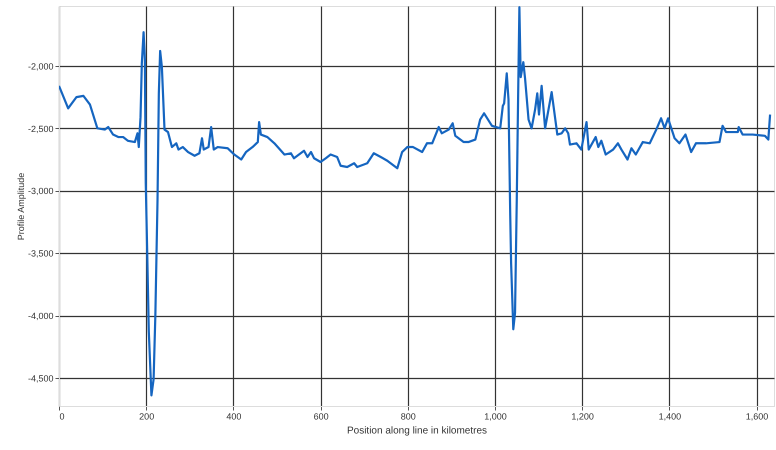 This screenshot has width=776, height=450. Describe the element at coordinates (41, 378) in the screenshot. I see `y-tick-label: -4,500` at that location.